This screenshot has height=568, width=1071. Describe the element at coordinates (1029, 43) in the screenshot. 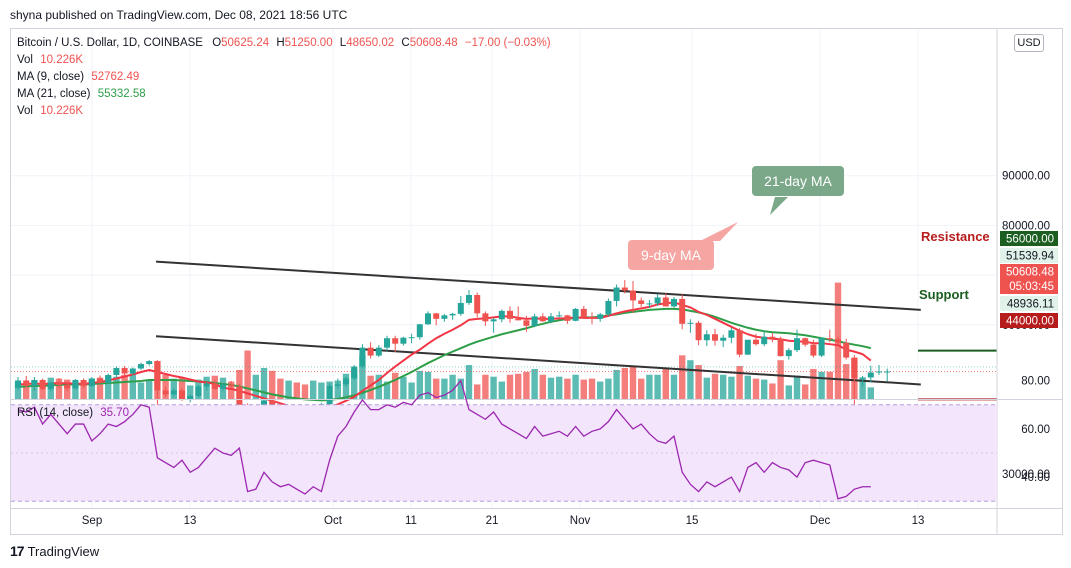

I see `currency-button: USD` at that location.